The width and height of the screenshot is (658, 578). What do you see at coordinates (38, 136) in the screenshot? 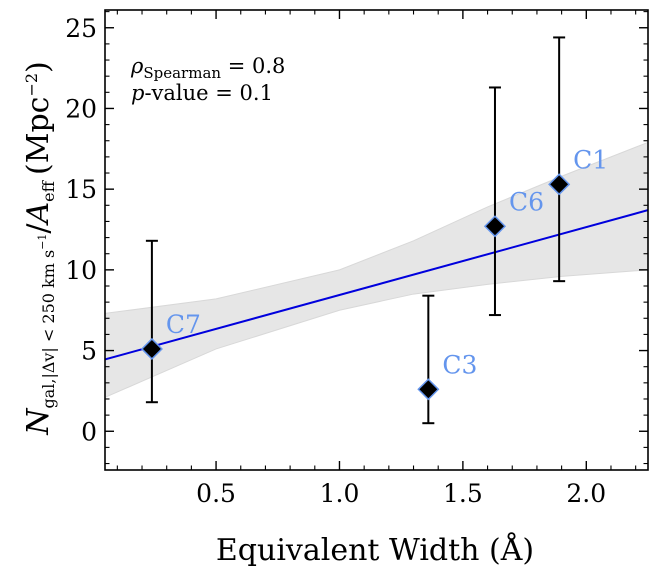
I see `y-units: (Mpc` at bounding box center [38, 136].